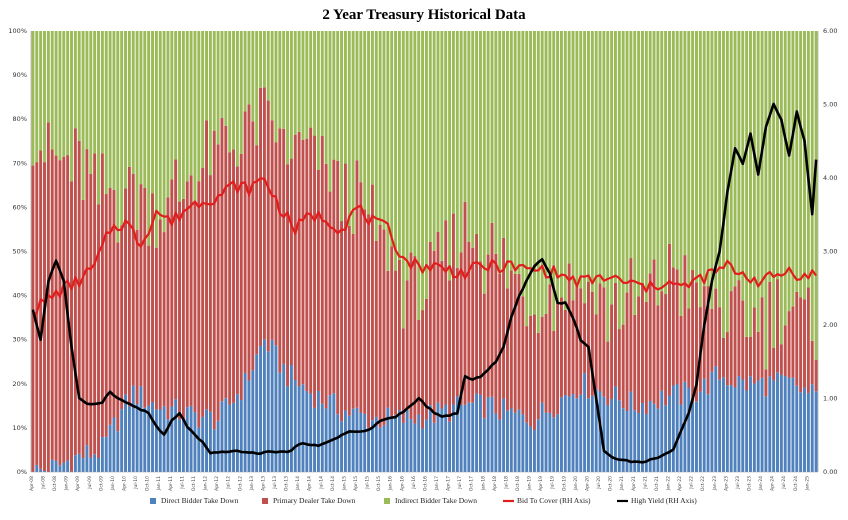 Image resolution: width=848 pixels, height=520 pixels. What do you see at coordinates (240, 483) in the screenshot?
I see `x-tick-label: Oct-12` at bounding box center [240, 483].